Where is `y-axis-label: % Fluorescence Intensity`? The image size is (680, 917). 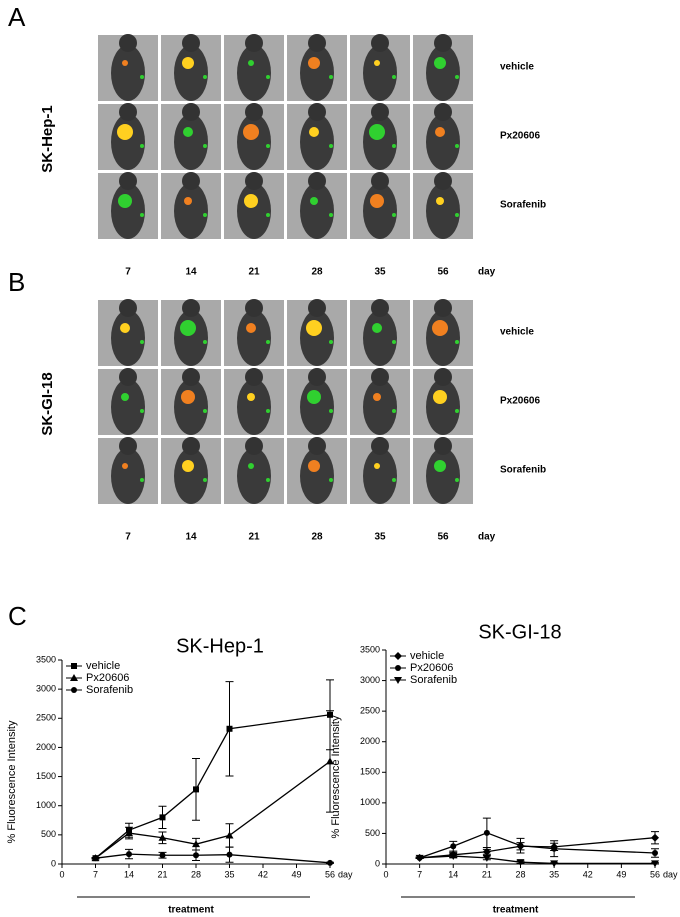
y-axis-label: % Fluorescence Intensity is located at coordinates (12, 781).